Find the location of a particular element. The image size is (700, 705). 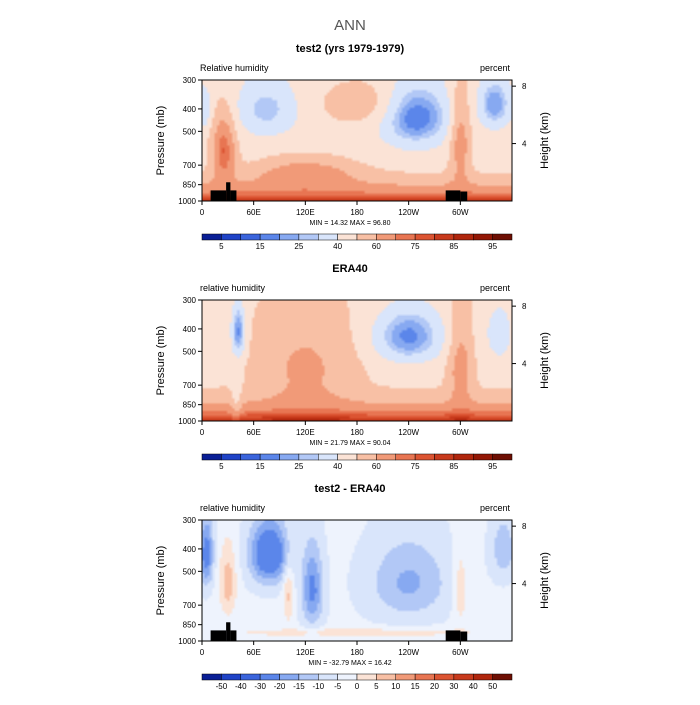

x-tick-label: 60E is located at coordinates (254, 652).